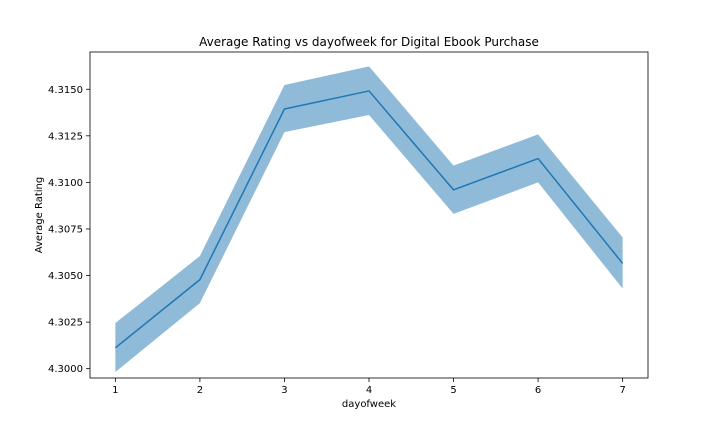 The image size is (720, 432). I want to click on x-tick-label: 6, so click(538, 390).